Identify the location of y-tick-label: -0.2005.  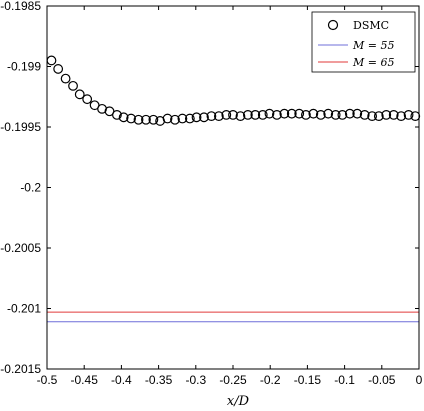
(20, 248).